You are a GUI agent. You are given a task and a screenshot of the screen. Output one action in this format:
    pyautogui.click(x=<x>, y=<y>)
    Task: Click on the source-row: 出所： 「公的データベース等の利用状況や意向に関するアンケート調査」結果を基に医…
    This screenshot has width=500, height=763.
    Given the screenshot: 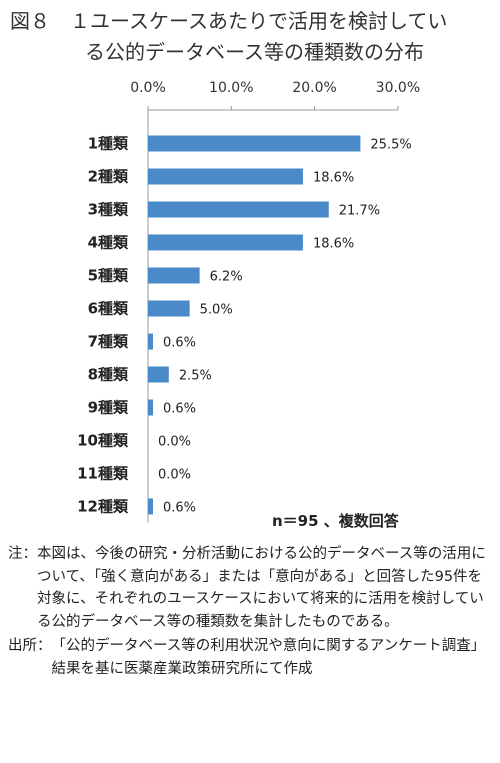 What is the action you would take?
    pyautogui.click(x=252, y=657)
    